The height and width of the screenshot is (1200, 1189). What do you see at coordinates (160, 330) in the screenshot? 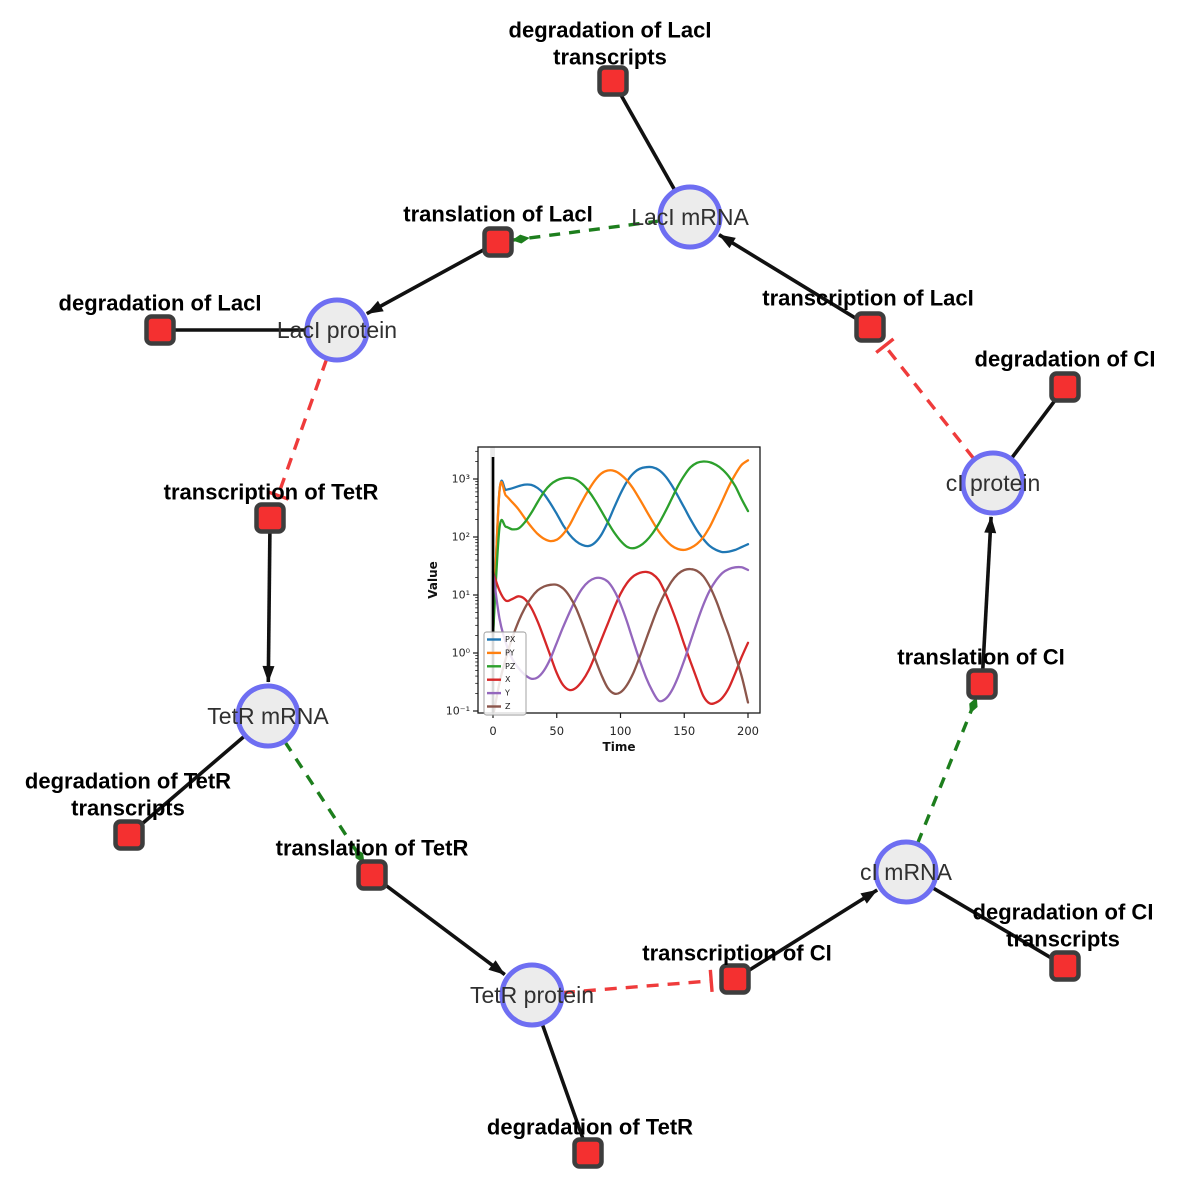
I see `reaction-node-degradation-of-laci` at bounding box center [160, 330].